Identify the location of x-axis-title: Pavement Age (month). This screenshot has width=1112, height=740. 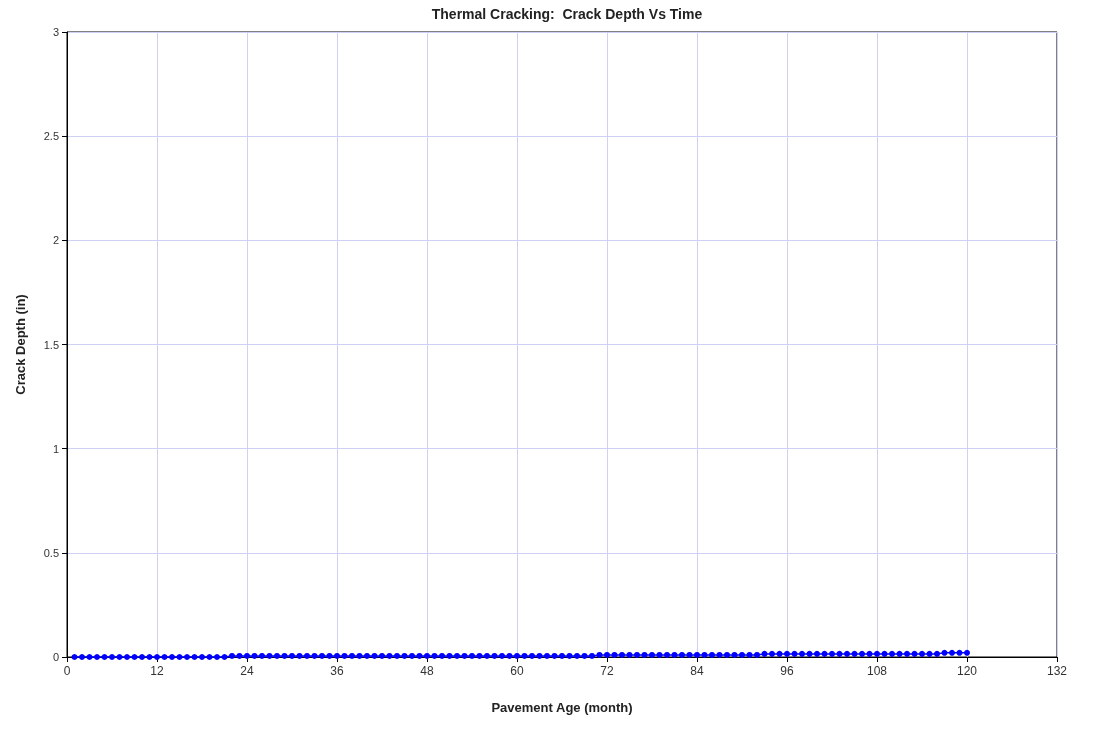
(562, 707).